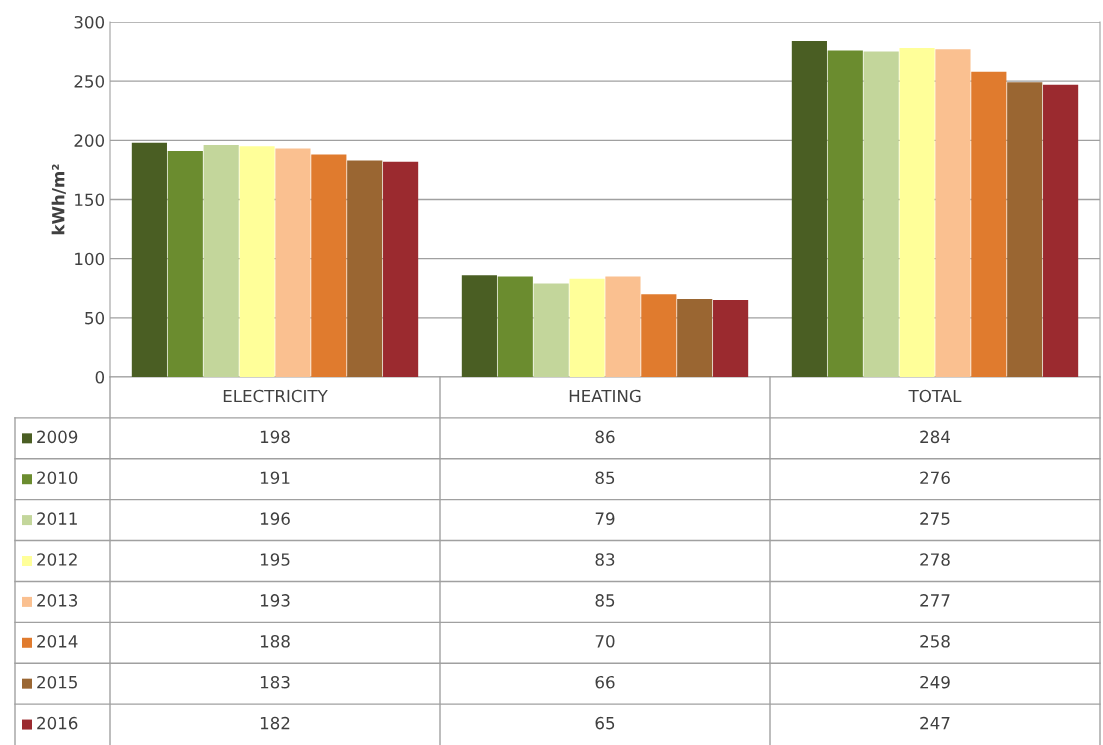 The image size is (1103, 745). I want to click on x-tick-label: ELECTRICITY, so click(275, 396).